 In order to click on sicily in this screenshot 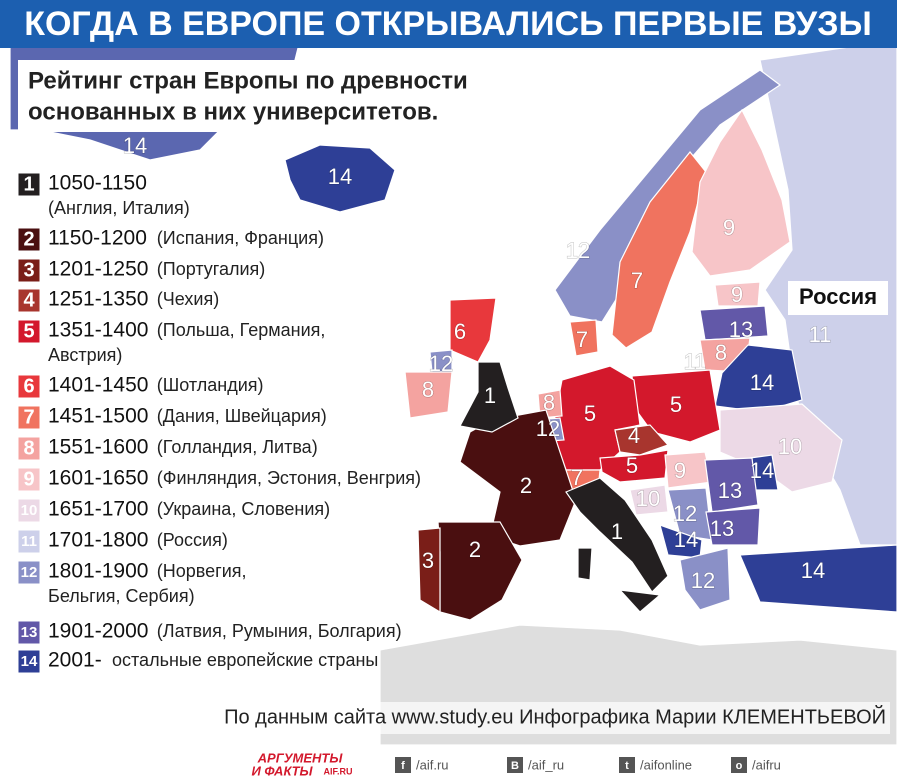, I will do `click(640, 601)`.